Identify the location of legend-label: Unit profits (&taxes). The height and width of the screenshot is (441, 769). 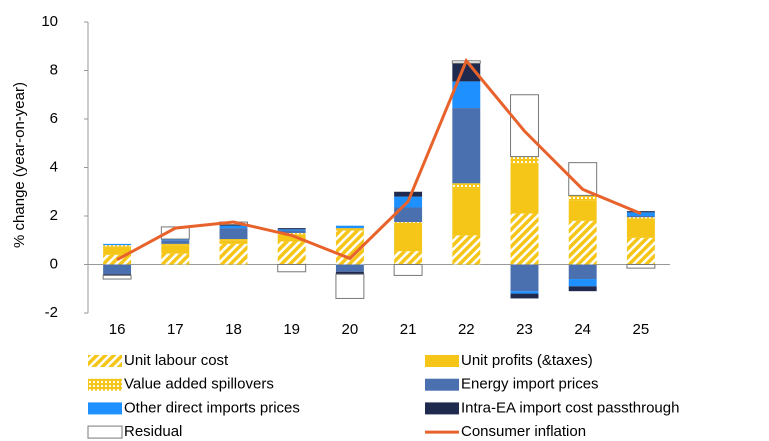
(527, 360).